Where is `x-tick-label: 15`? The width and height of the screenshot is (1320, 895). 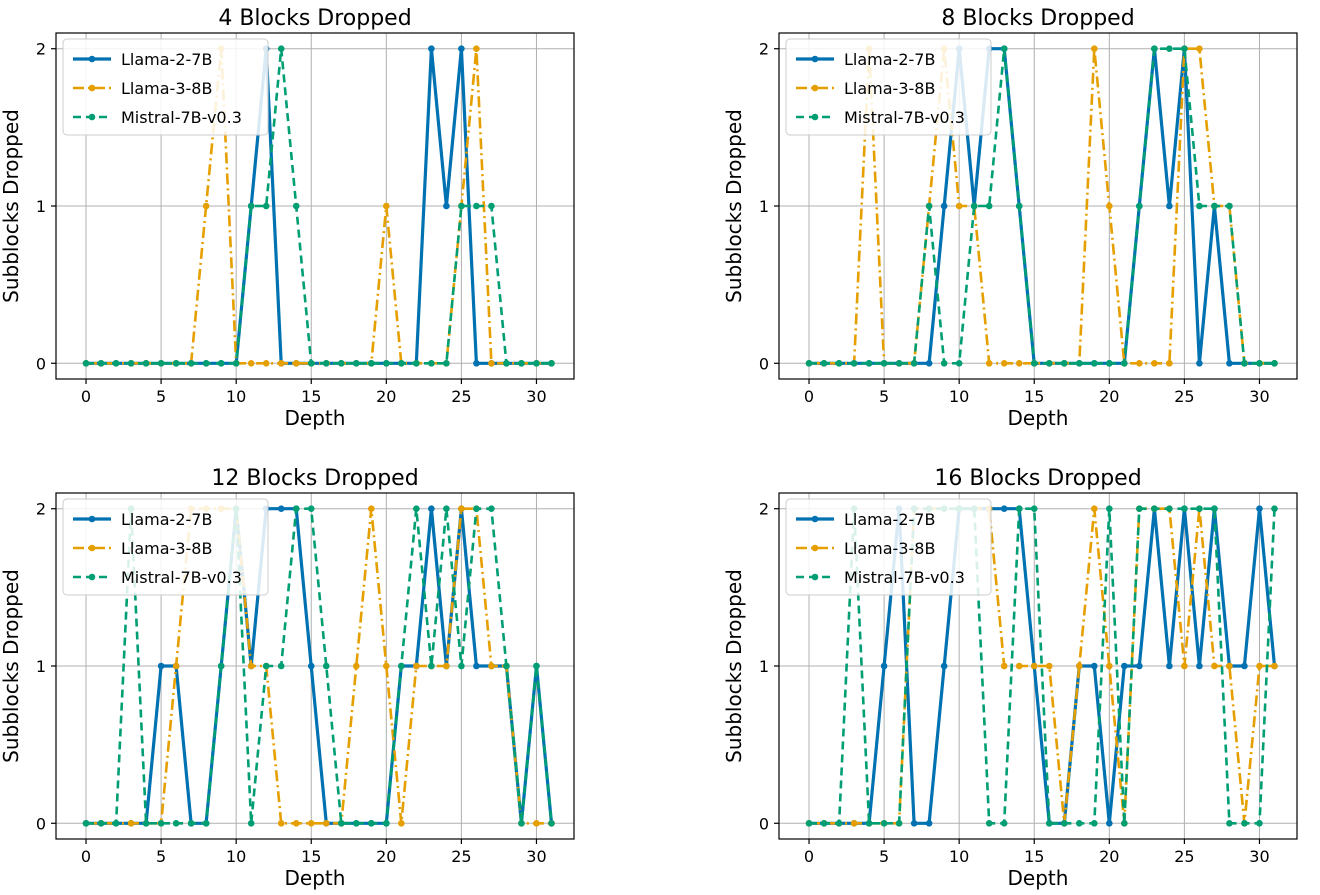 x-tick-label: 15 is located at coordinates (311, 856).